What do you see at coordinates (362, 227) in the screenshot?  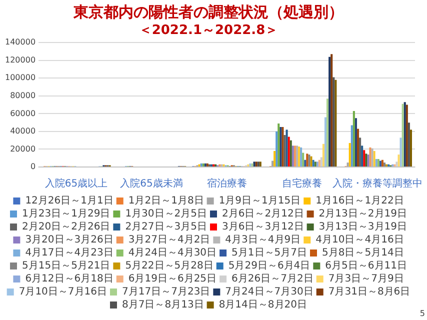 I see `legend-label: 3月13日～3月19日` at bounding box center [362, 227].